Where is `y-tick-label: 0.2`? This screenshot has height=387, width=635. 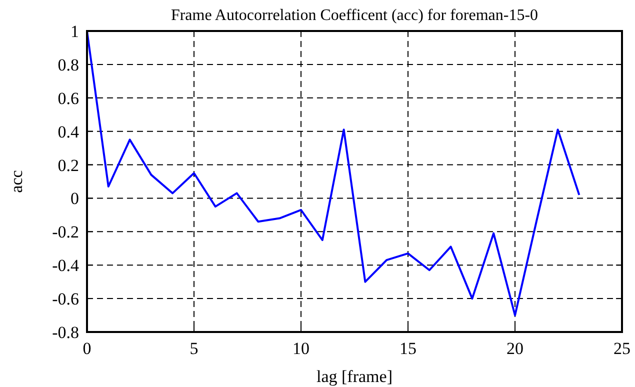 y-tick-label: 0.2 is located at coordinates (68, 165).